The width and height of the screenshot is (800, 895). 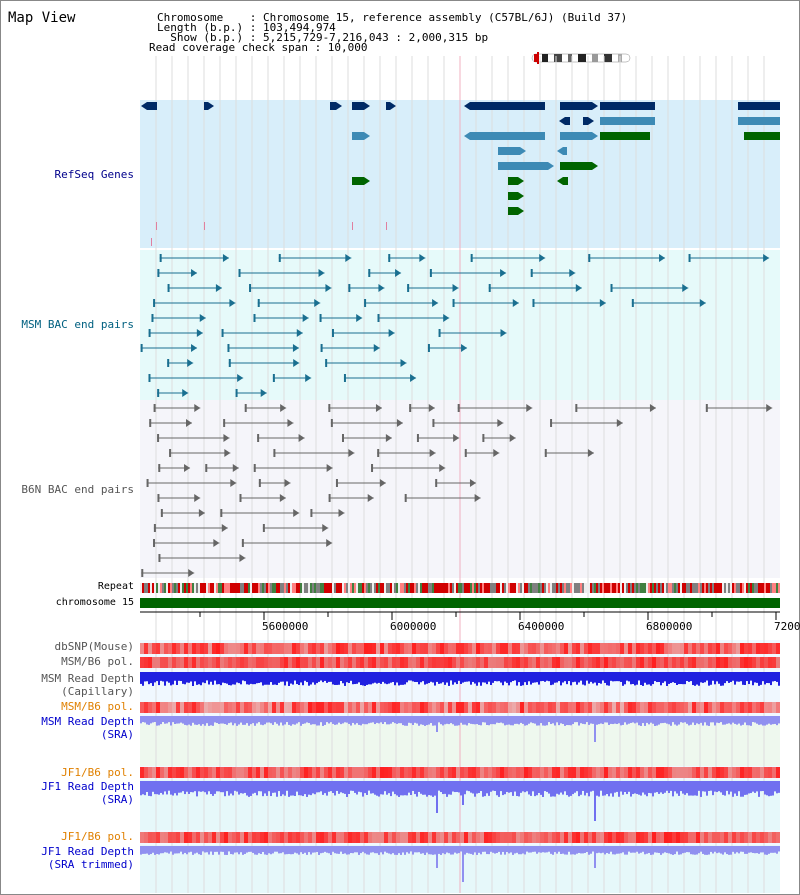 What do you see at coordinates (585, 121) in the screenshot?
I see `refseq-gene` at bounding box center [585, 121].